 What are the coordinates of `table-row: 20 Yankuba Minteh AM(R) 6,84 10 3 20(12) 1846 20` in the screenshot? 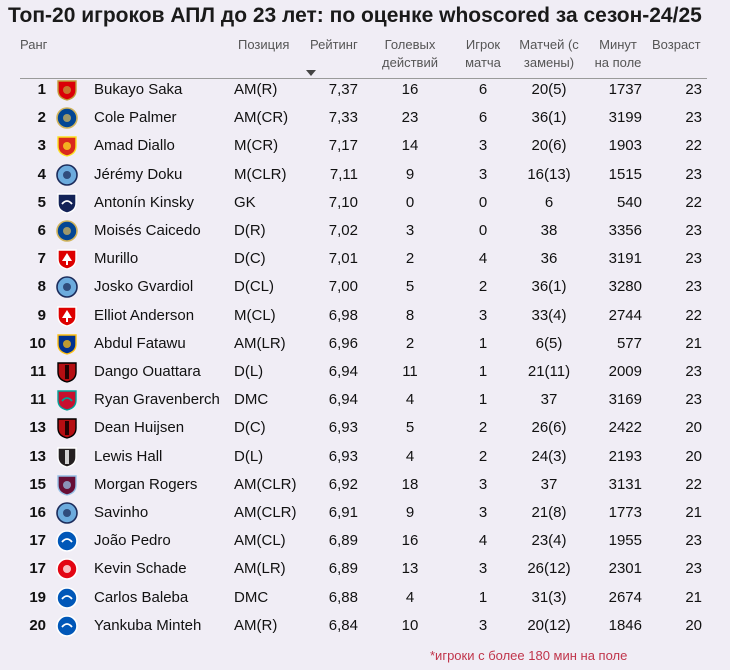 It's located at (365, 626).